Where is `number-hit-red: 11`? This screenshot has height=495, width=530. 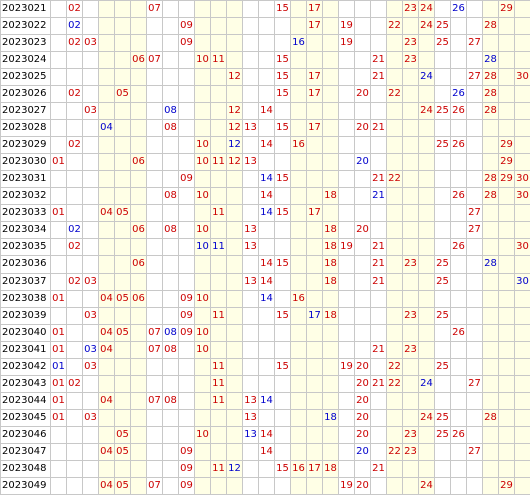
number-hit-red: 11 is located at coordinates (218, 162).